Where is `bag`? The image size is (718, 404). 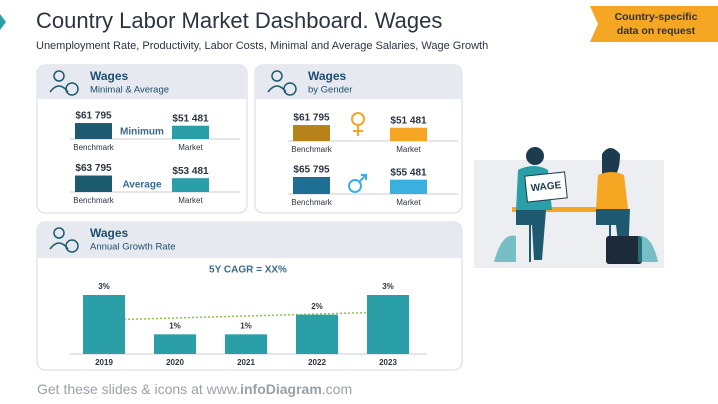 bag is located at coordinates (624, 250).